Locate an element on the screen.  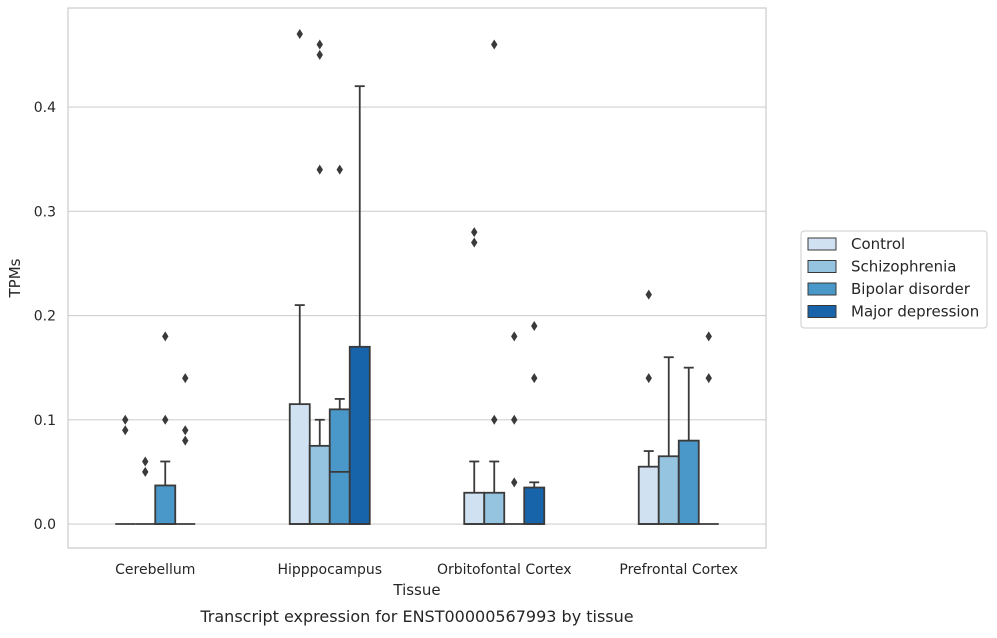
x-tick-label: Hipppocampus is located at coordinates (329, 570).